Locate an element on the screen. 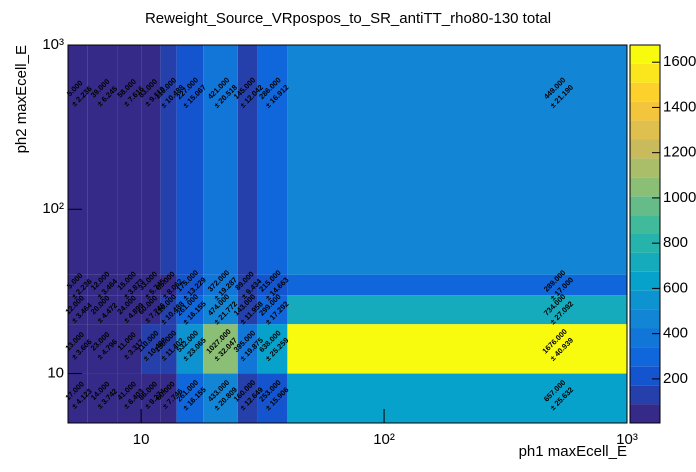  colorbar-tick-label: 1000 is located at coordinates (679, 197).